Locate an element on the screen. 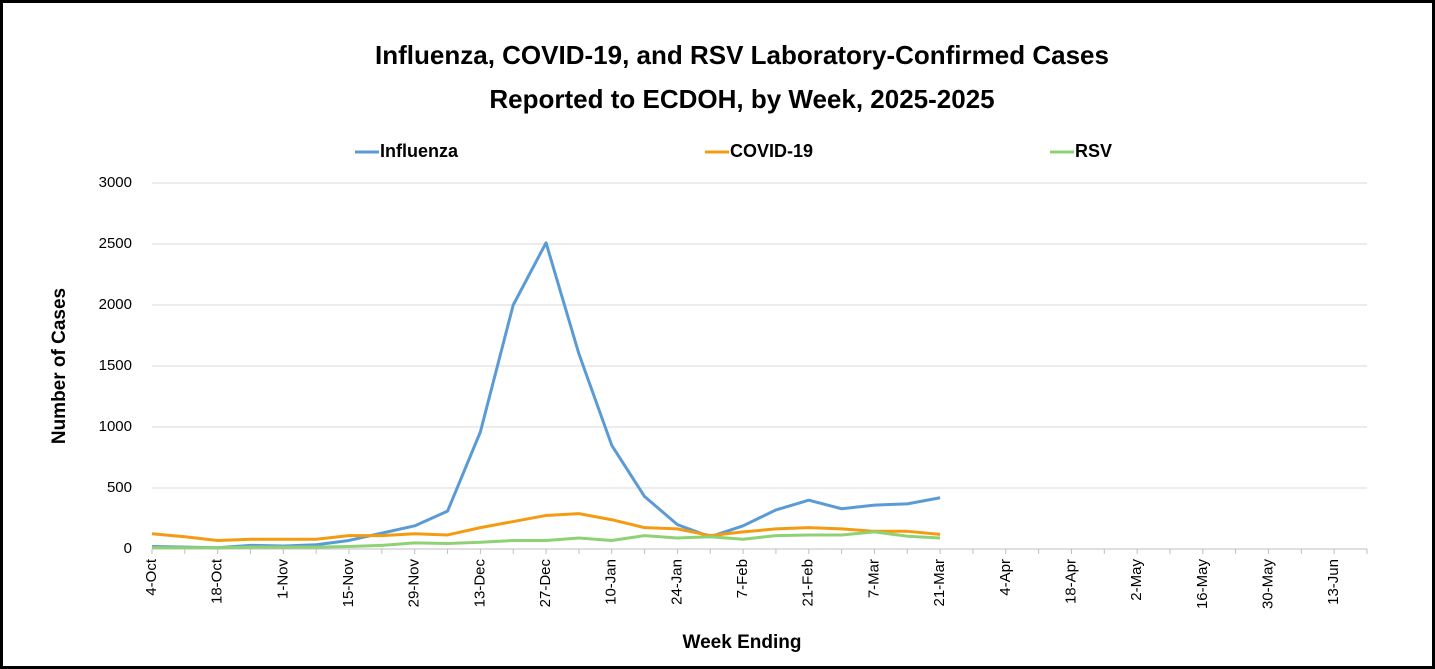 The width and height of the screenshot is (1435, 669). legend-label: Influenza is located at coordinates (419, 151).